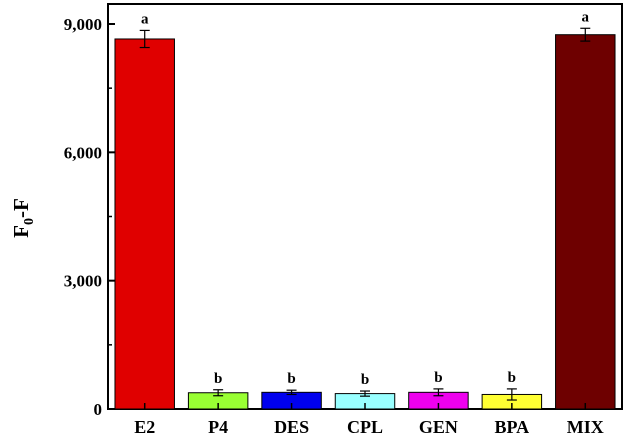 The image size is (625, 437). I want to click on x-tick-label: DES, so click(291, 427).